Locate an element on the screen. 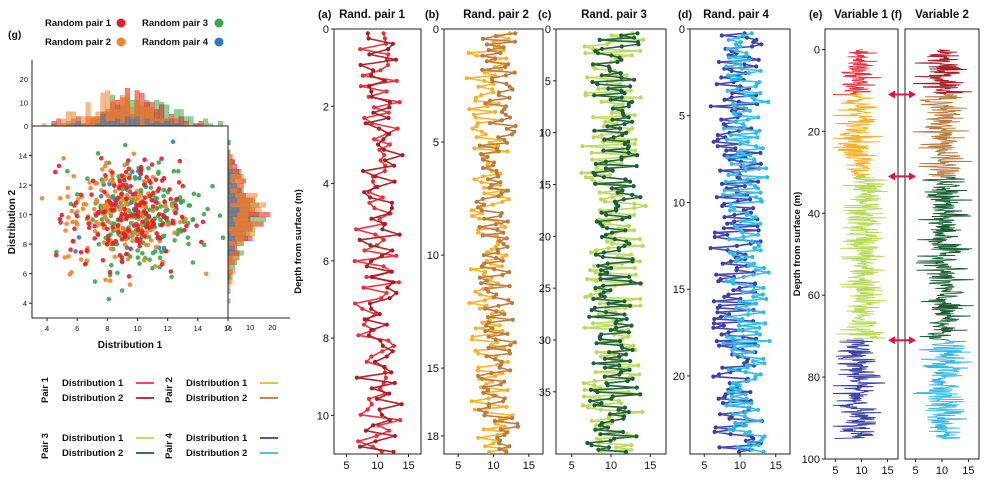 The height and width of the screenshot is (484, 999). top-hist-tick-label: 0 is located at coordinates (26, 126).